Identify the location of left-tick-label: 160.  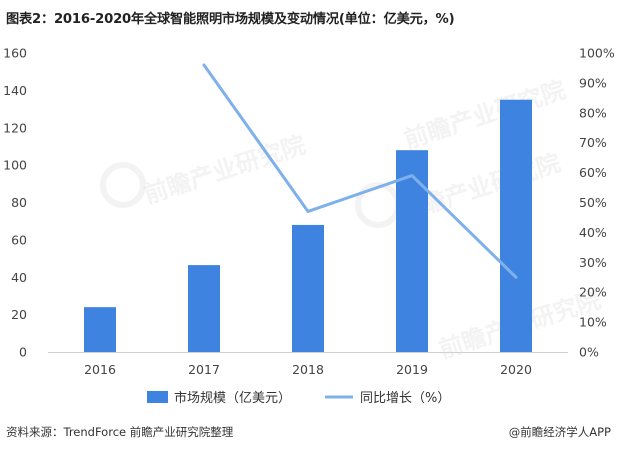
(15, 53).